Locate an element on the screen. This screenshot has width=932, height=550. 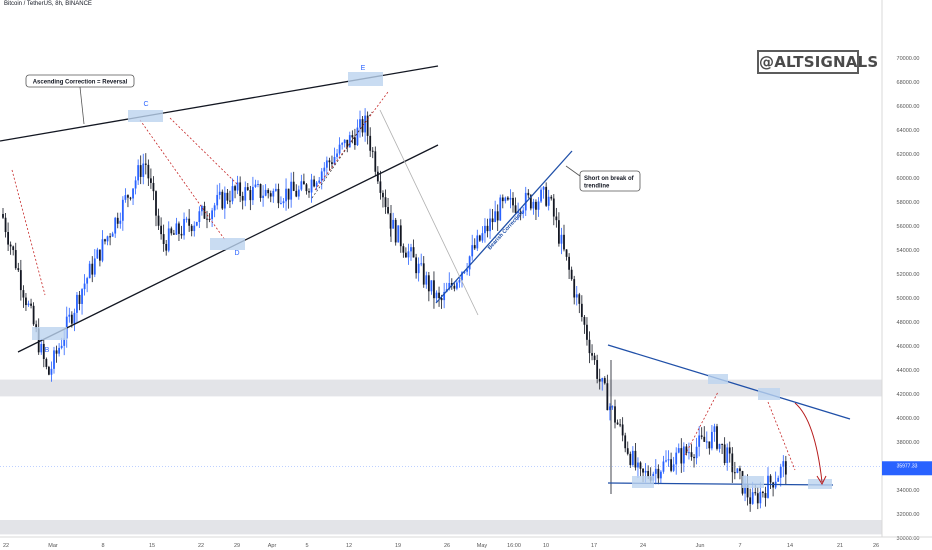
x-tick-label: 29 is located at coordinates (237, 546).